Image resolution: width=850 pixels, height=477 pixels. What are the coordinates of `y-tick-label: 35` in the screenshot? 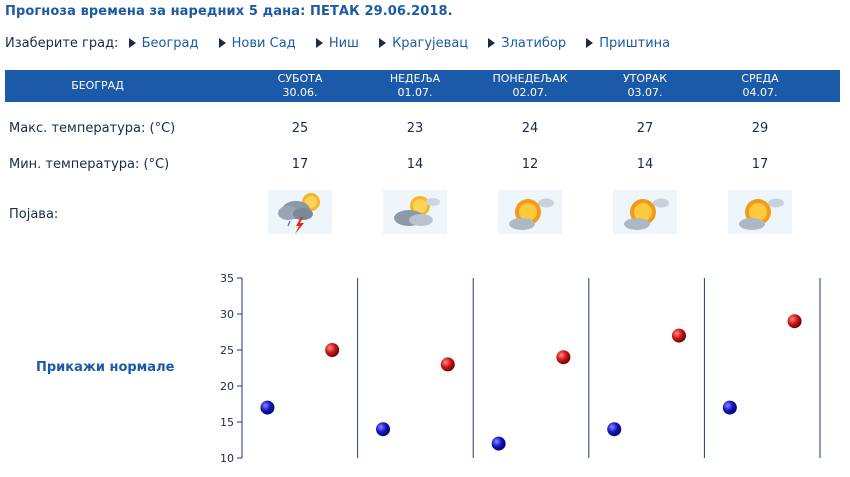 It's located at (227, 278).